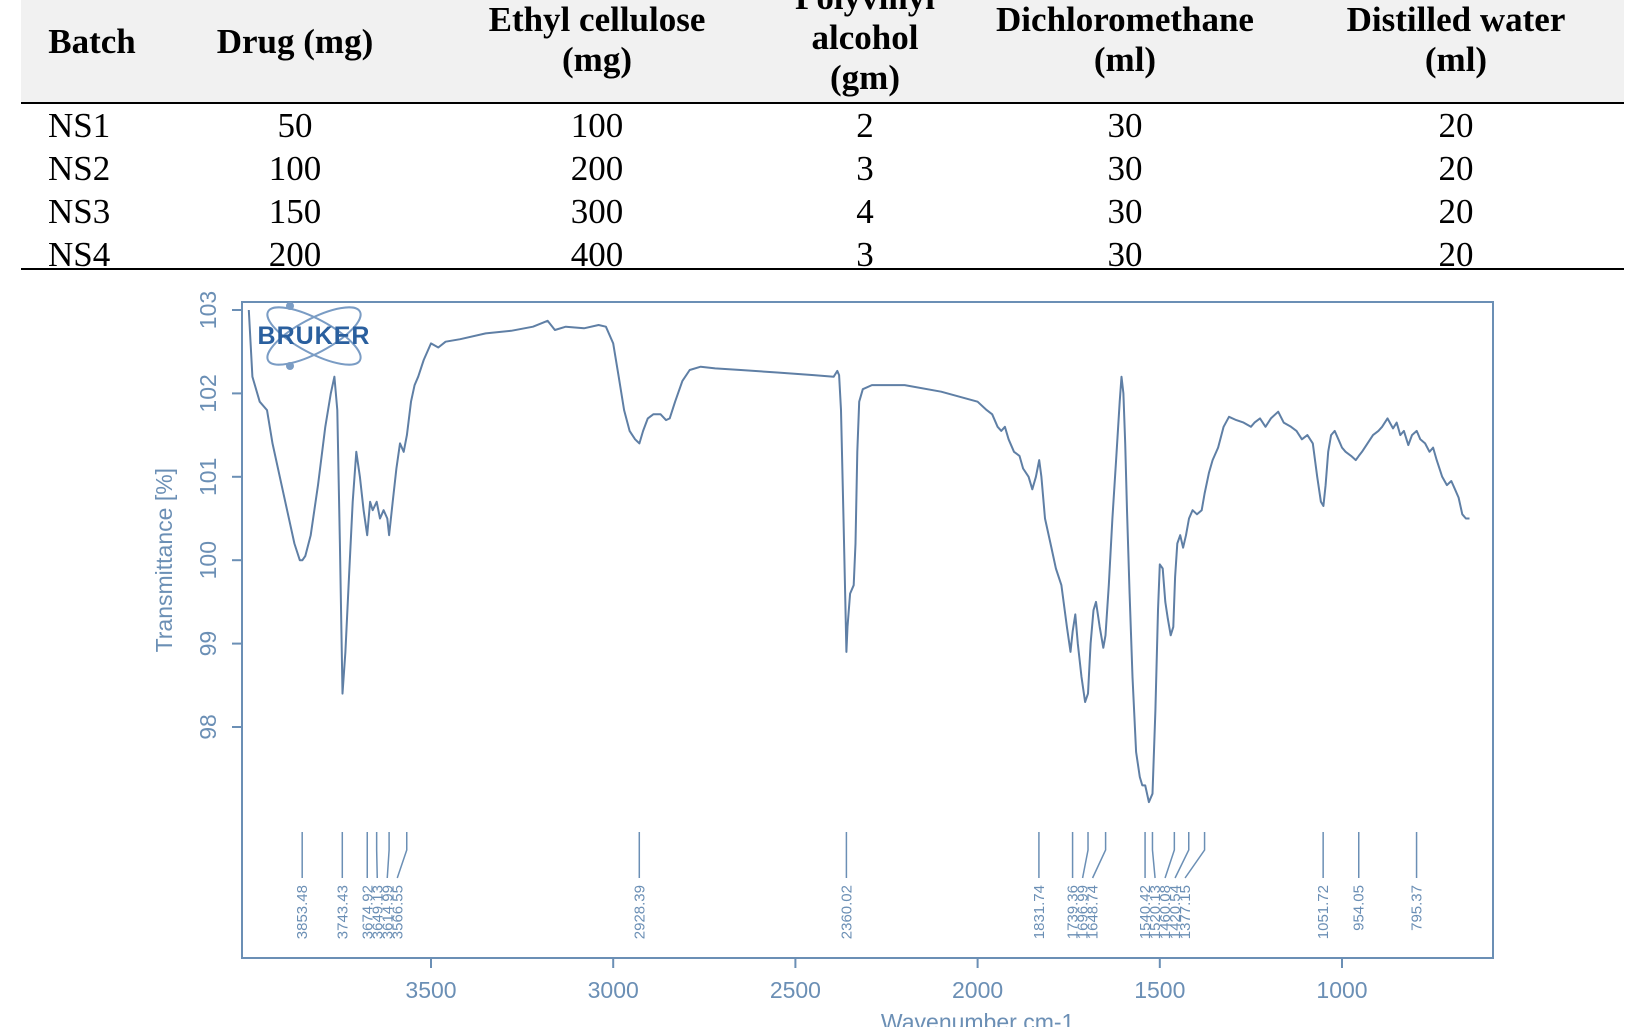 The height and width of the screenshot is (1027, 1634). I want to click on table-cell-r3-c0: NS4, so click(79, 254).